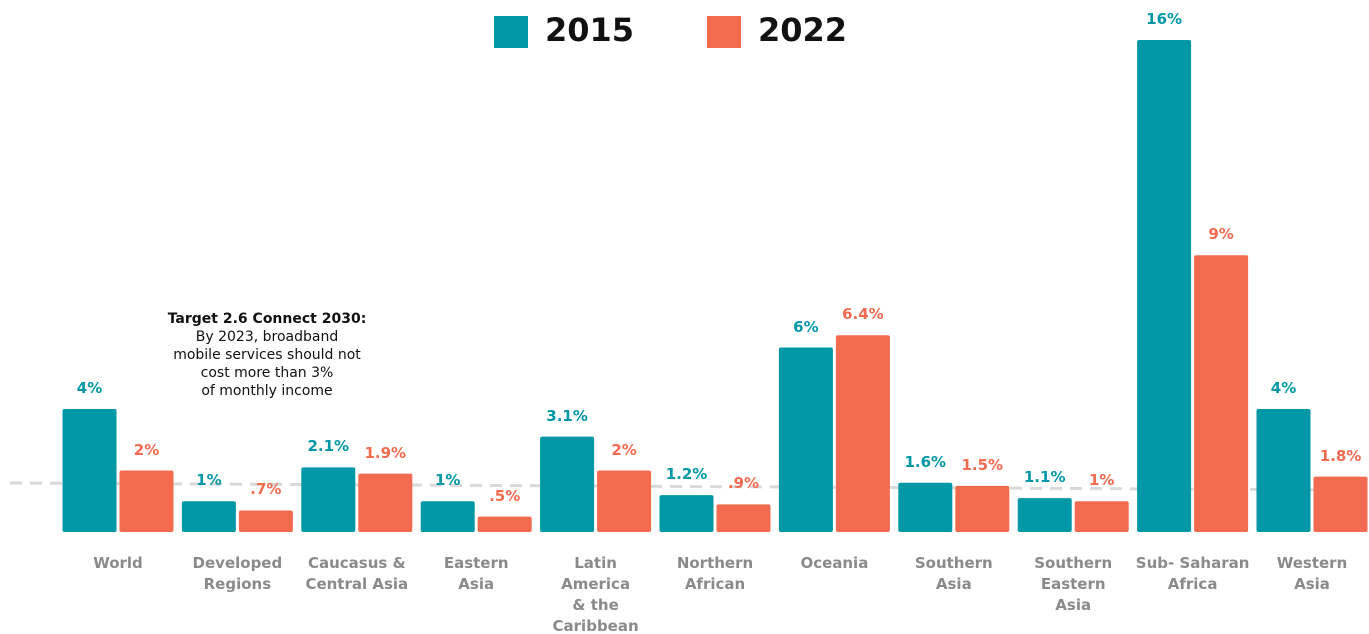  What do you see at coordinates (567, 415) in the screenshot?
I see `data-label: 3.1%` at bounding box center [567, 415].